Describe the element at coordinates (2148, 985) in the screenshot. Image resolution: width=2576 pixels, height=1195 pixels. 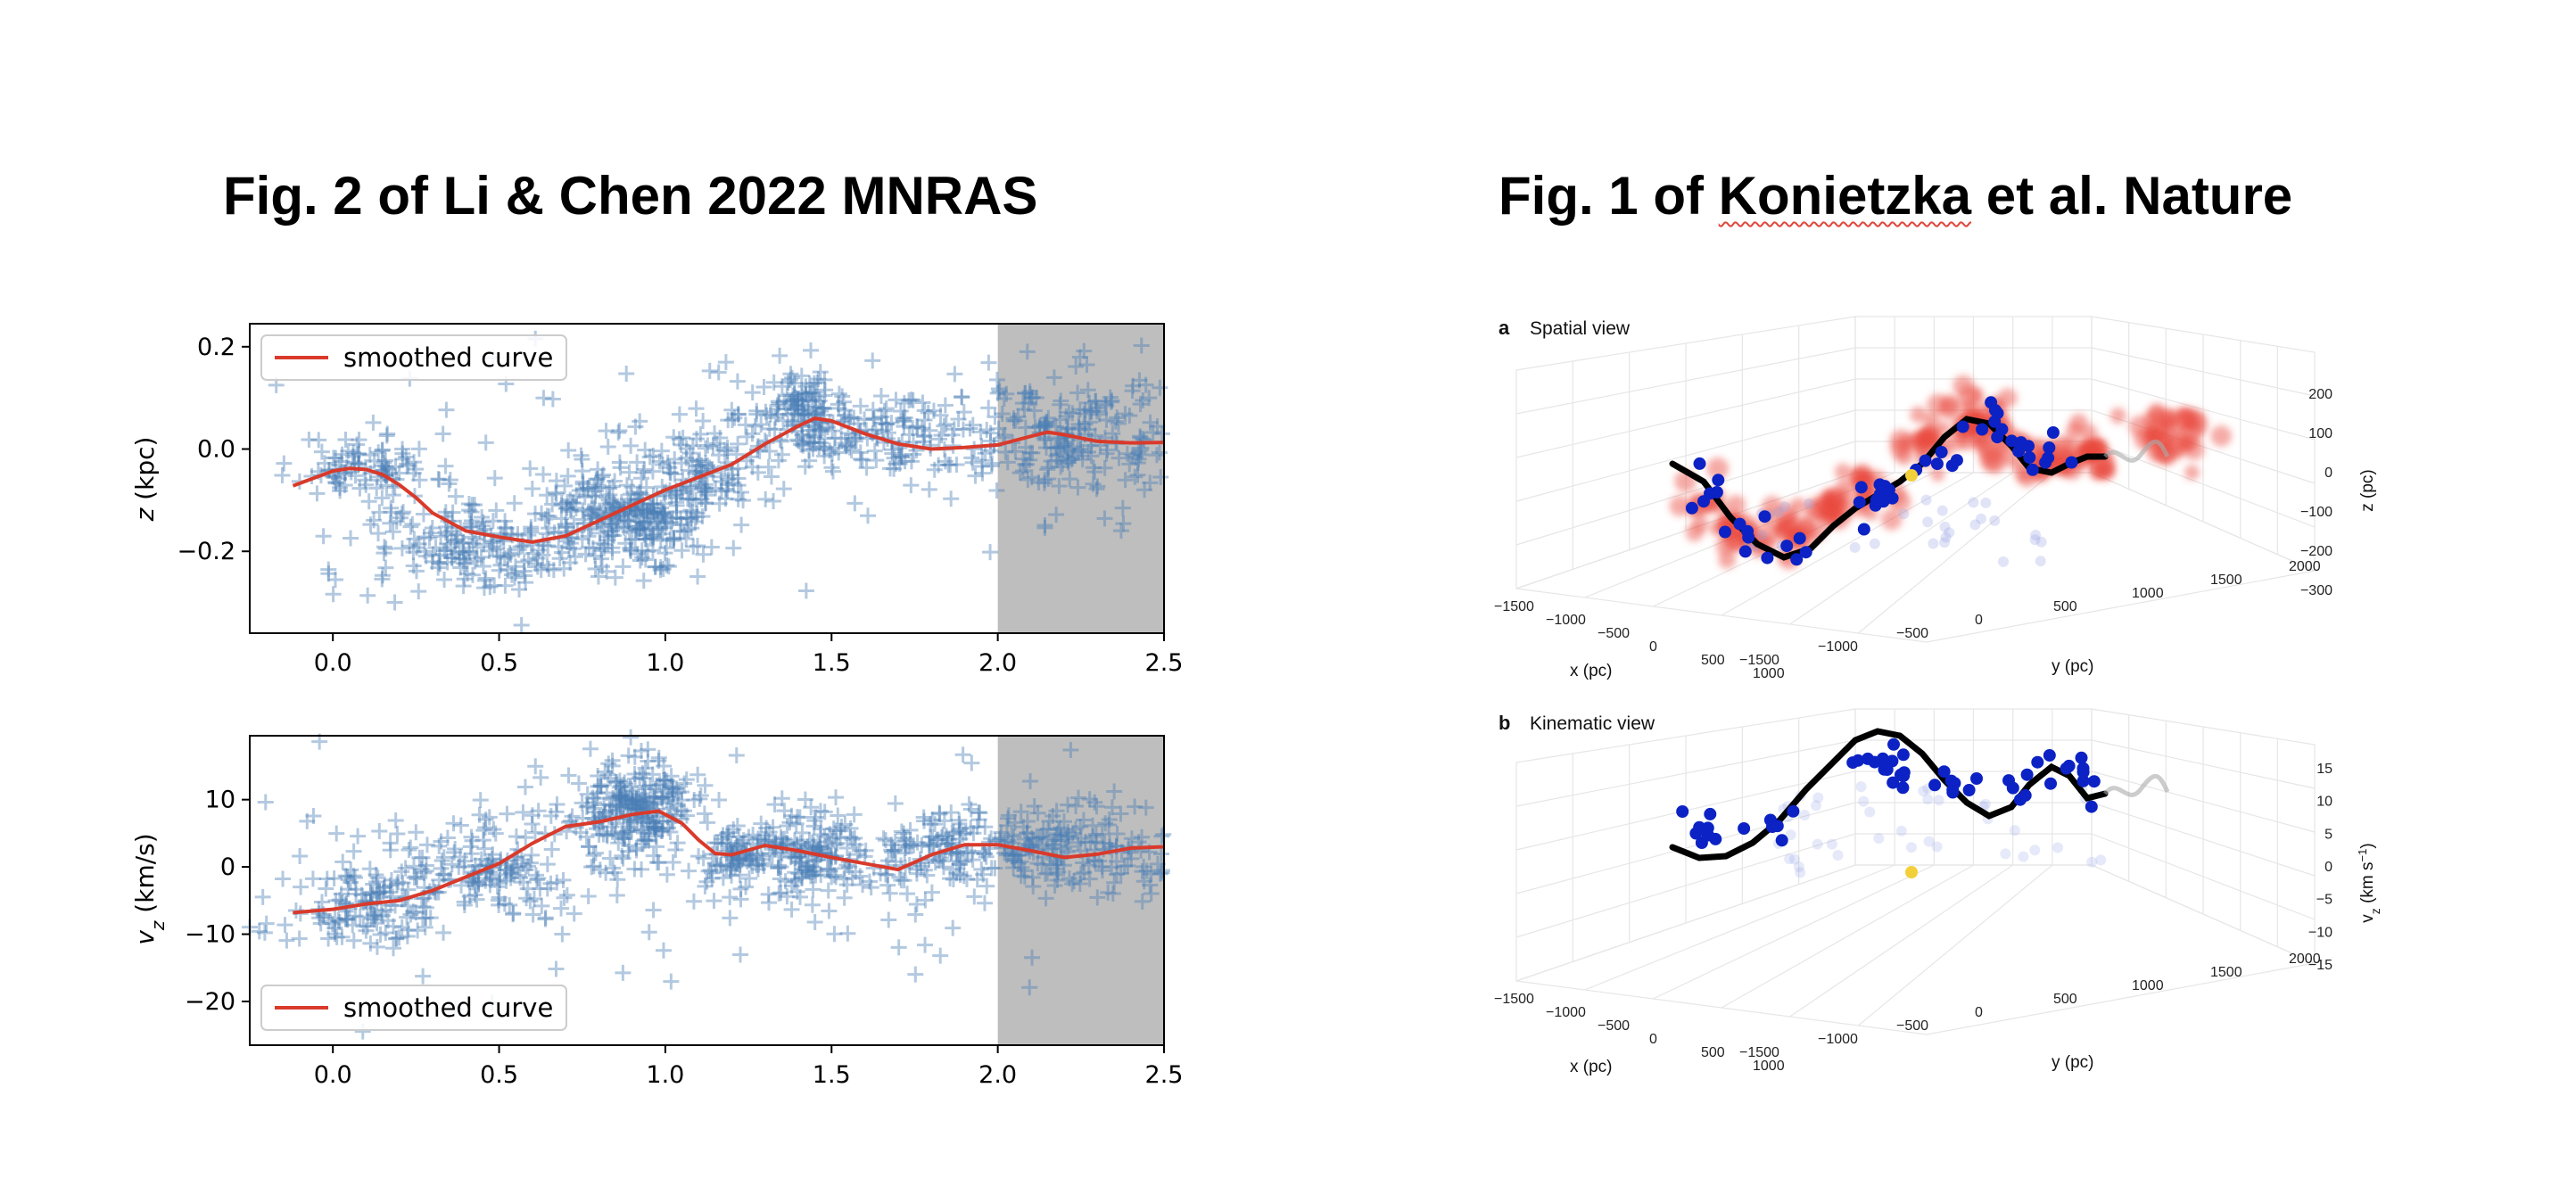
I see `b-y-tick-label: 1000` at that location.